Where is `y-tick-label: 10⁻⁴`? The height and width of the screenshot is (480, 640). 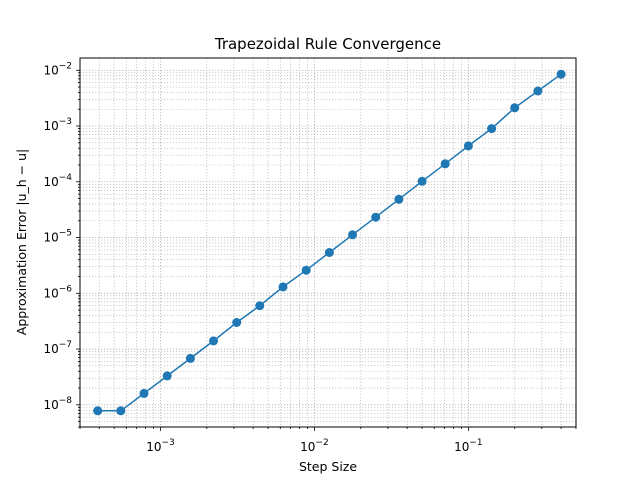 y-tick-label: 10⁻⁴ is located at coordinates (57, 181).